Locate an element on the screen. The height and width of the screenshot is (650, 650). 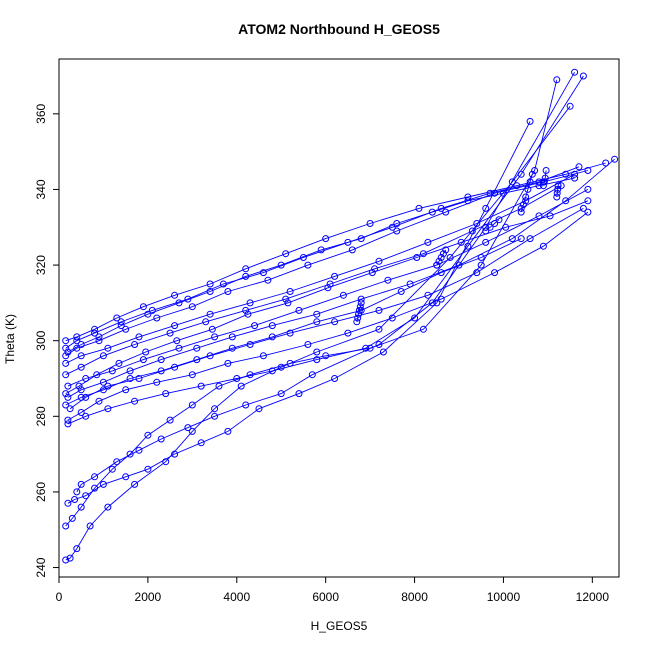
x-tick-label: 2000 is located at coordinates (148, 597).